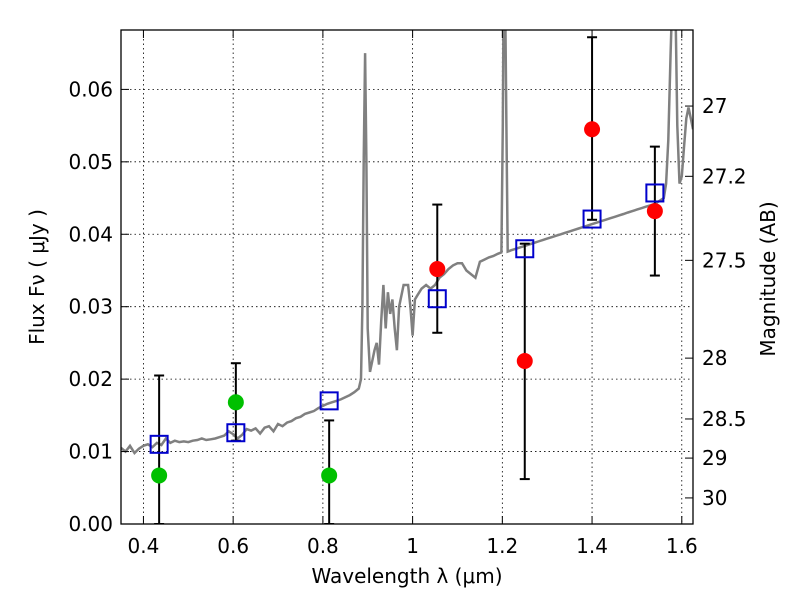 The image size is (800, 600). I want to click on y-tick-label: 0.01, so click(90, 452).